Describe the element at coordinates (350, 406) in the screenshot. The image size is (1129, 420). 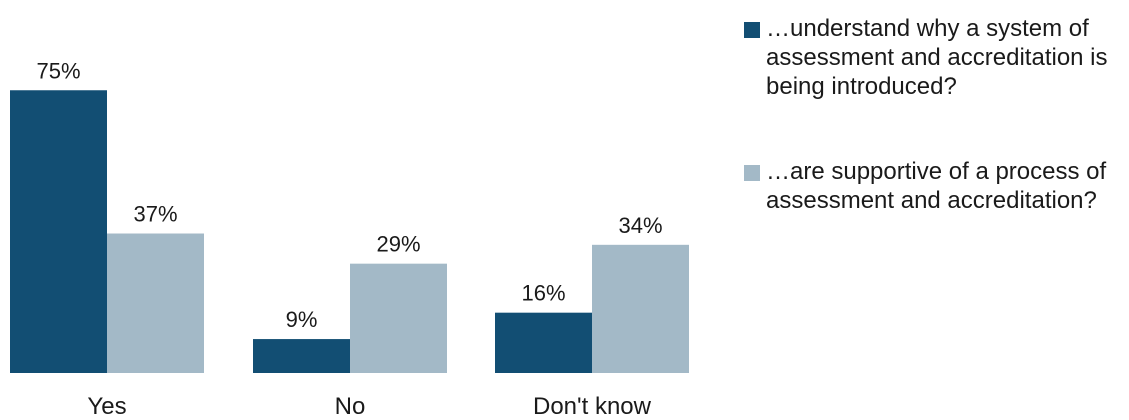
I see `category-label-1: No` at that location.